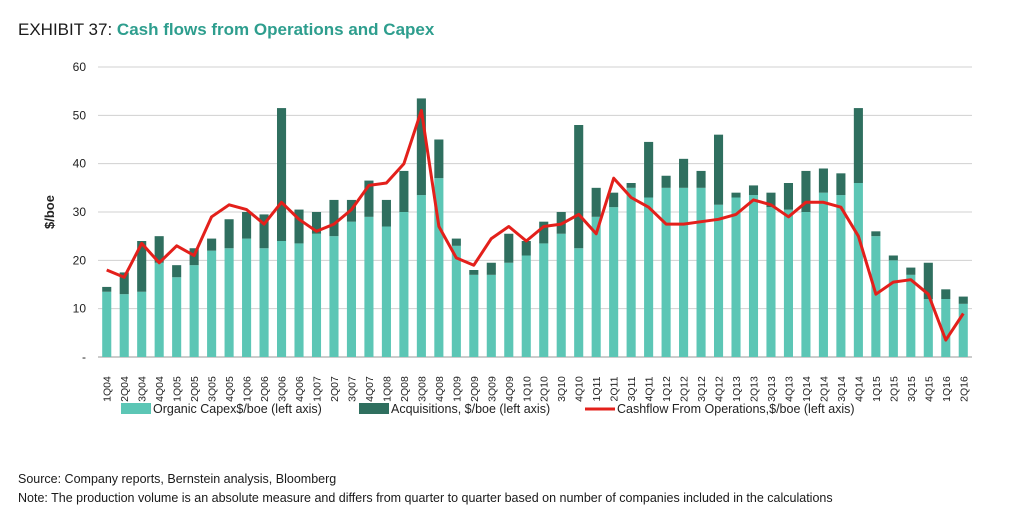 This screenshot has height=529, width=1013. Describe the element at coordinates (125, 389) in the screenshot. I see `x-tick-label: 2Q04` at that location.